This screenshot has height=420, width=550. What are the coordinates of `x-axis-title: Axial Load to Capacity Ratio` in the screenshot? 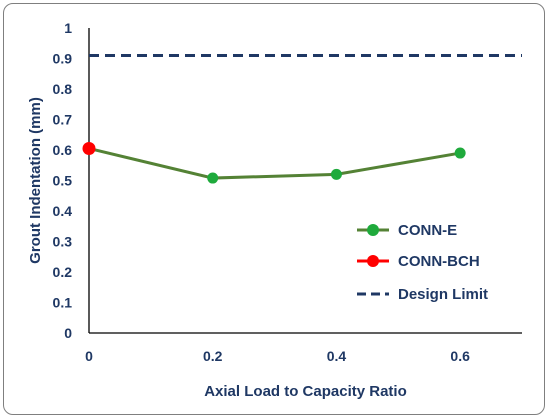 It's located at (305, 391).